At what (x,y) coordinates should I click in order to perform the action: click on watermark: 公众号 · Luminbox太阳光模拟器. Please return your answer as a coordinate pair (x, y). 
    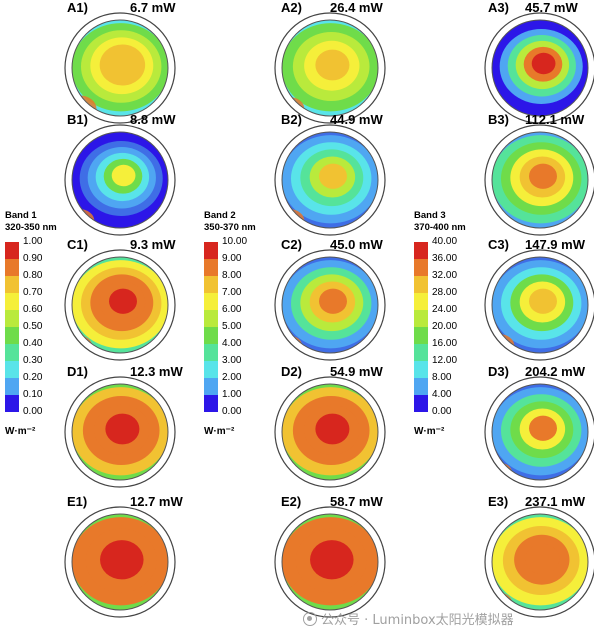
    Looking at the image, I should click on (408, 618).